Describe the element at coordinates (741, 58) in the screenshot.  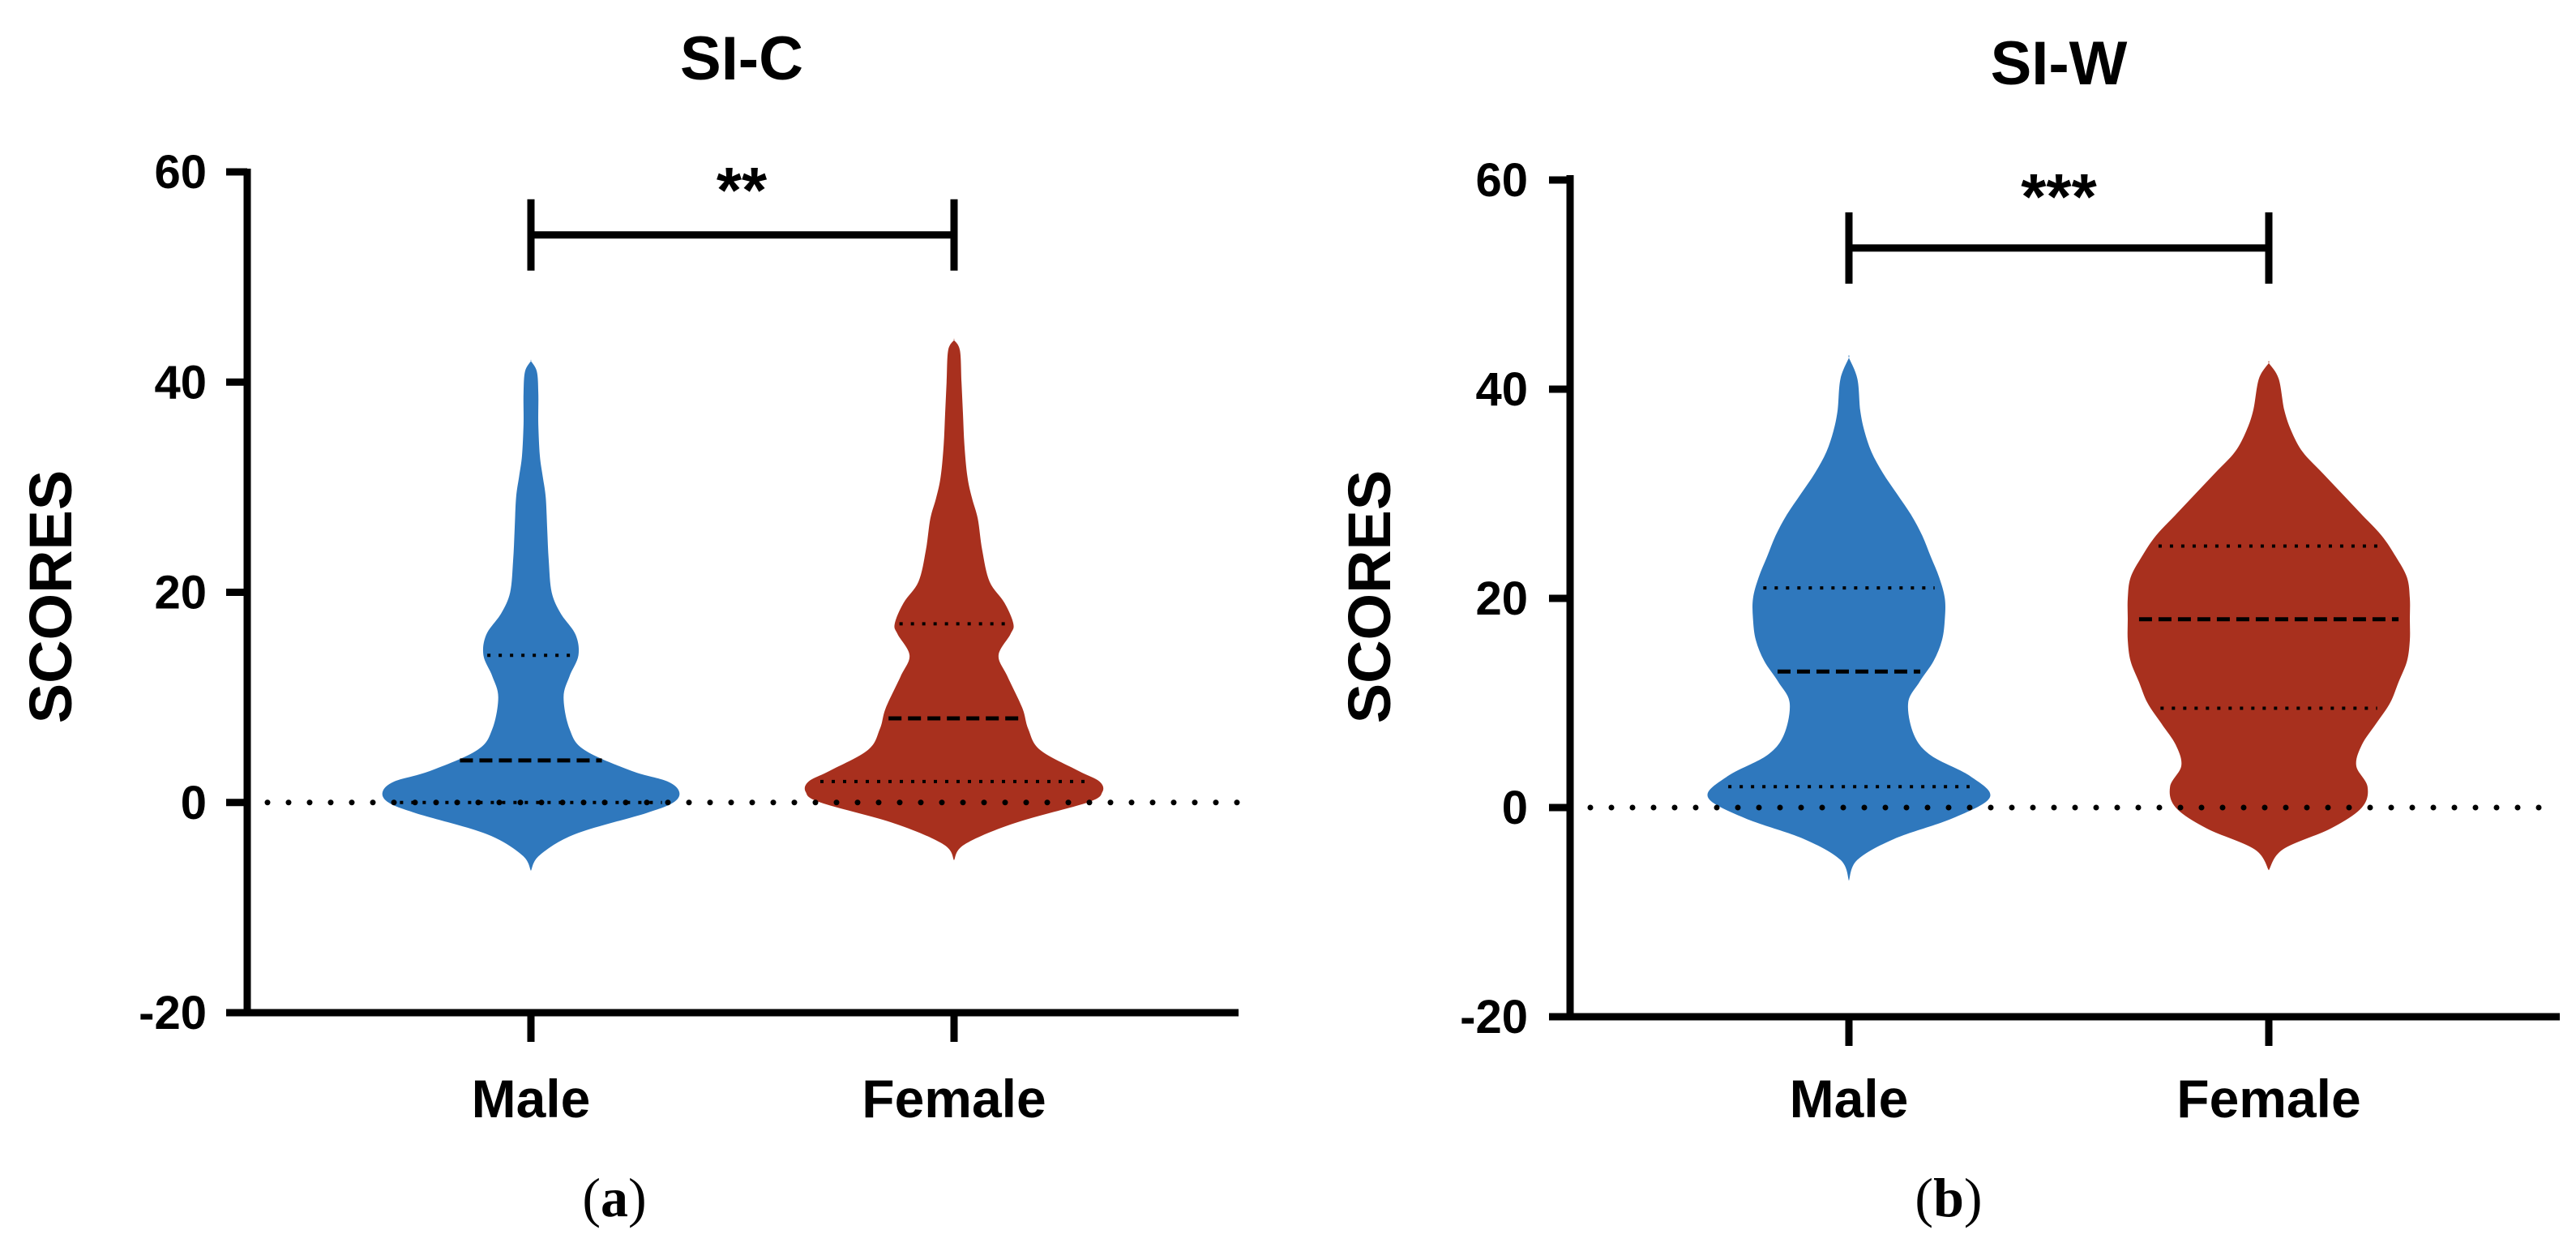
I see `chart-title: SI-C` at that location.